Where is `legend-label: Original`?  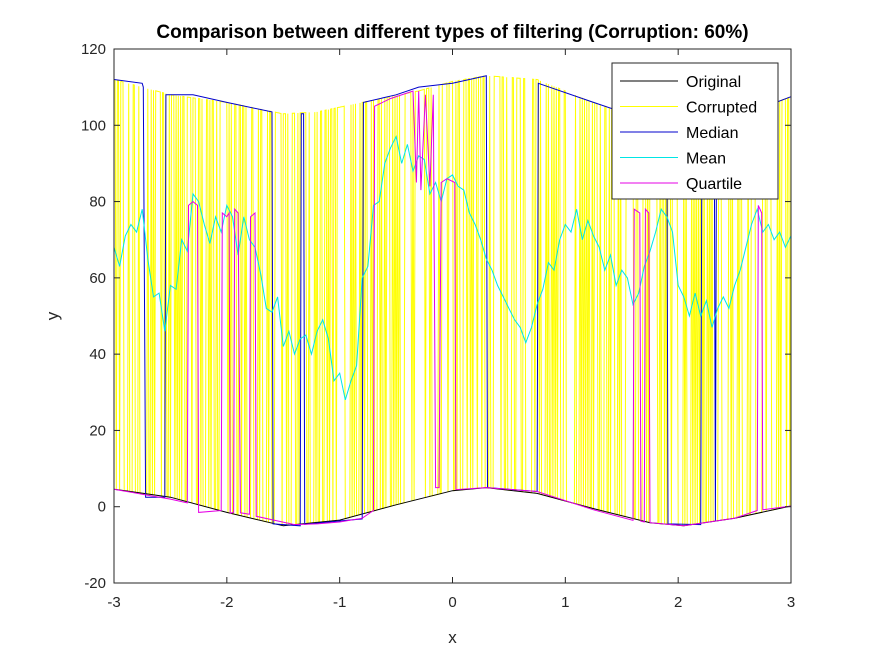 legend-label: Original is located at coordinates (713, 82).